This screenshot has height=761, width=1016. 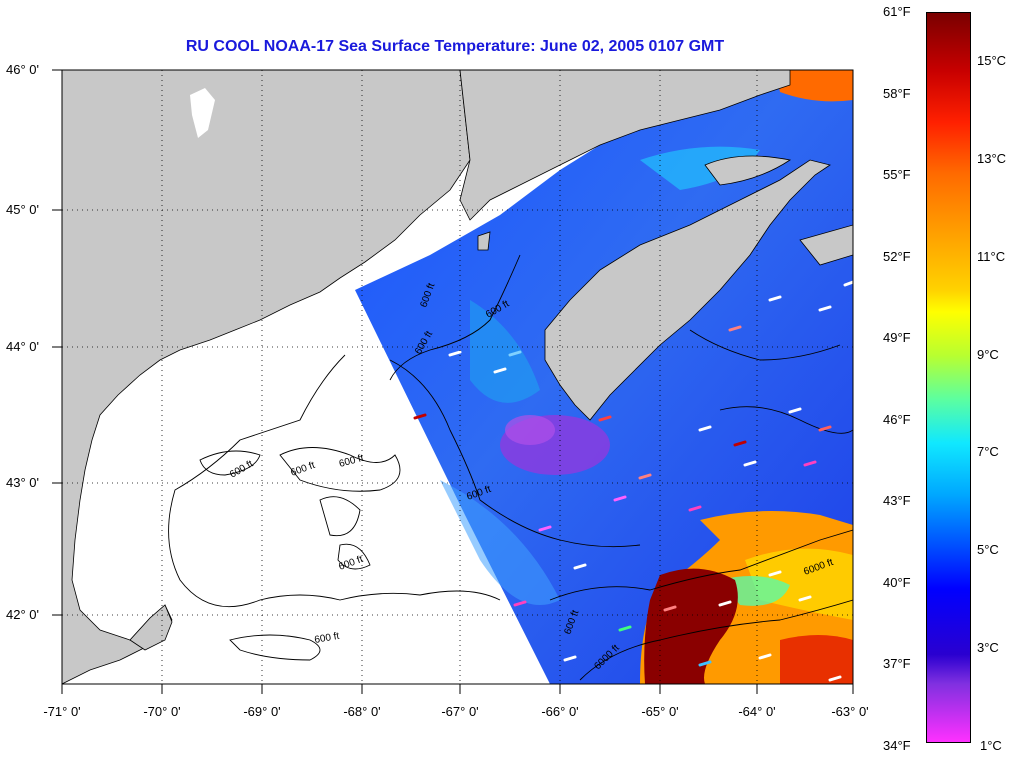 I want to click on land-grand-manan, so click(x=484, y=241).